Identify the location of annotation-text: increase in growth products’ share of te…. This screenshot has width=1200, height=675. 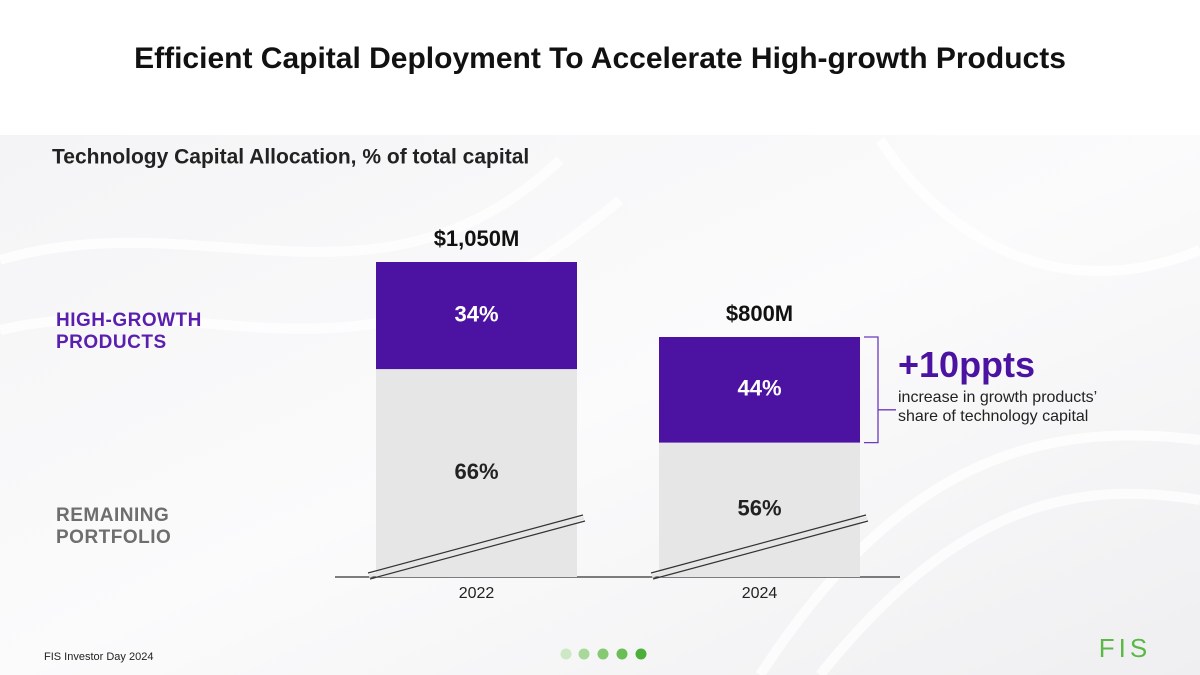
(997, 406).